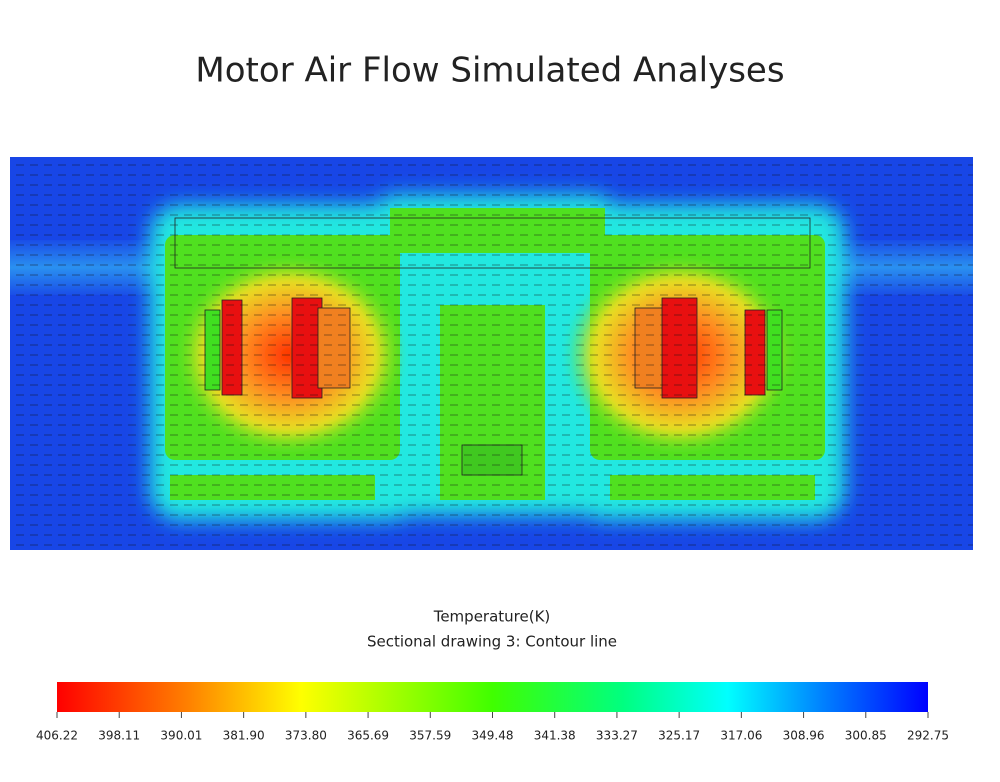 The height and width of the screenshot is (782, 1000). Describe the element at coordinates (492, 697) in the screenshot. I see `color-bar` at that location.